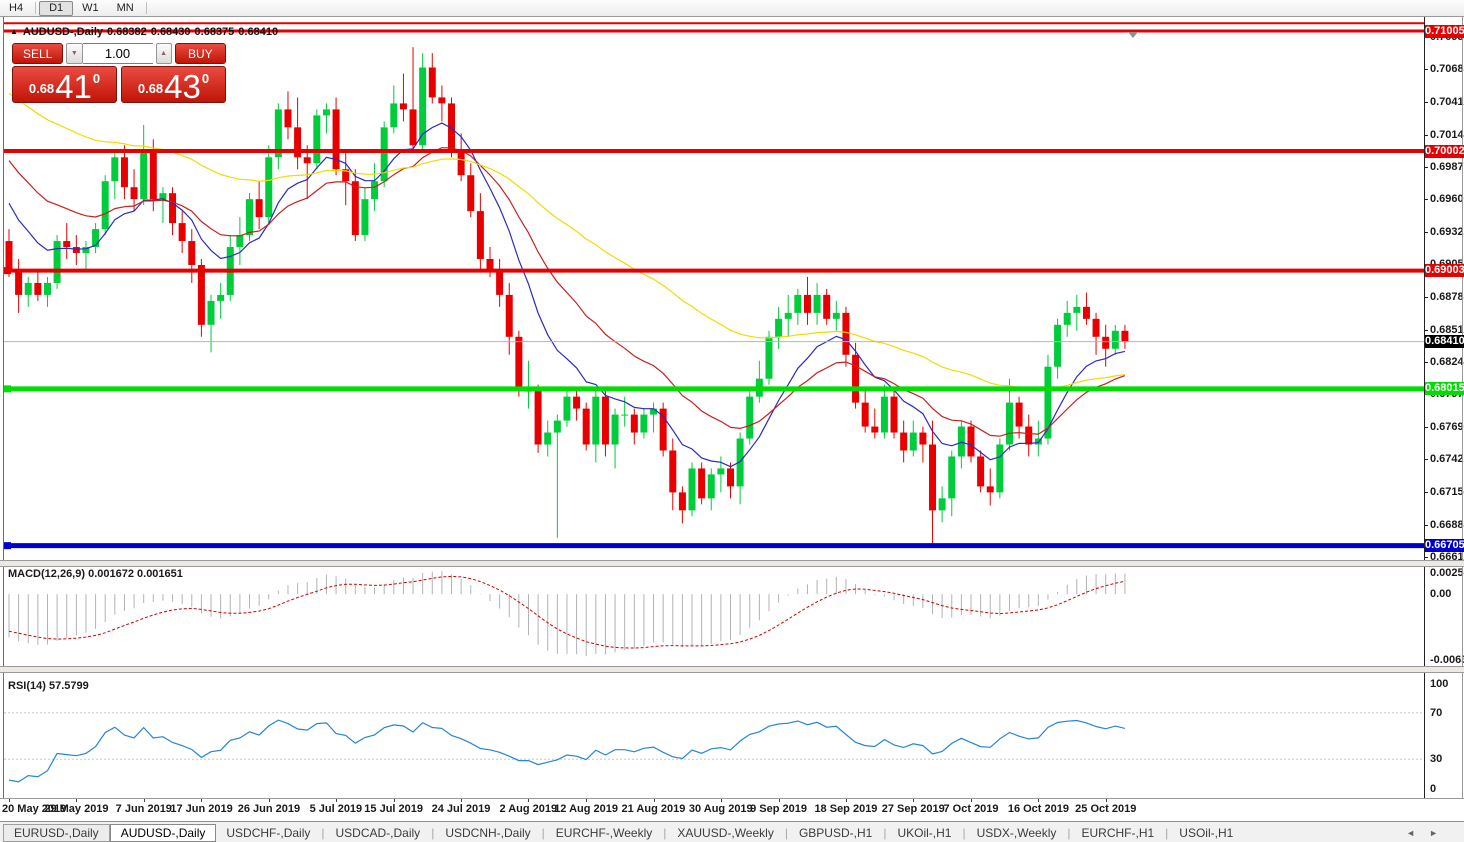 The image size is (1464, 842). I want to click on date-axis-label: 7 Oct 2019, so click(971, 809).